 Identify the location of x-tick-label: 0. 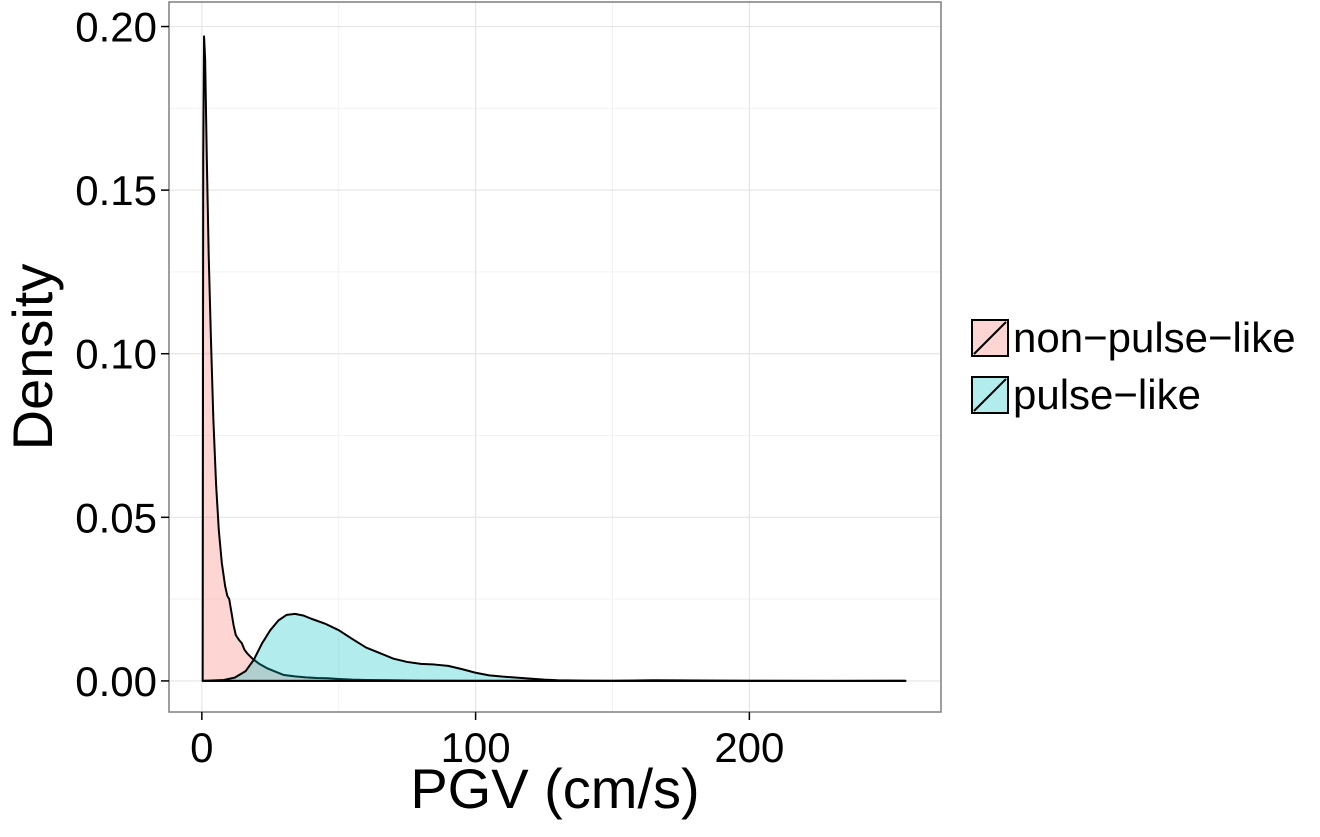
(201, 747).